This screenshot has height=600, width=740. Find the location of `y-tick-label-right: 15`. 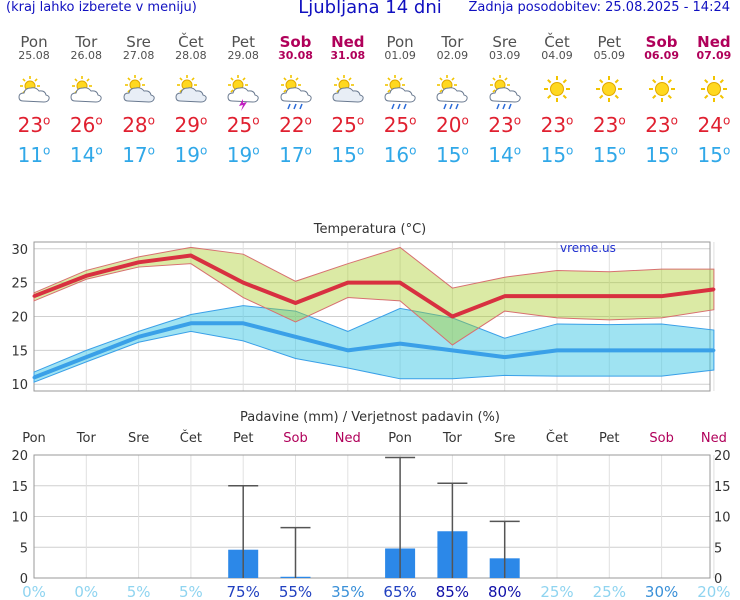

y-tick-label-right: 15 is located at coordinates (722, 487).